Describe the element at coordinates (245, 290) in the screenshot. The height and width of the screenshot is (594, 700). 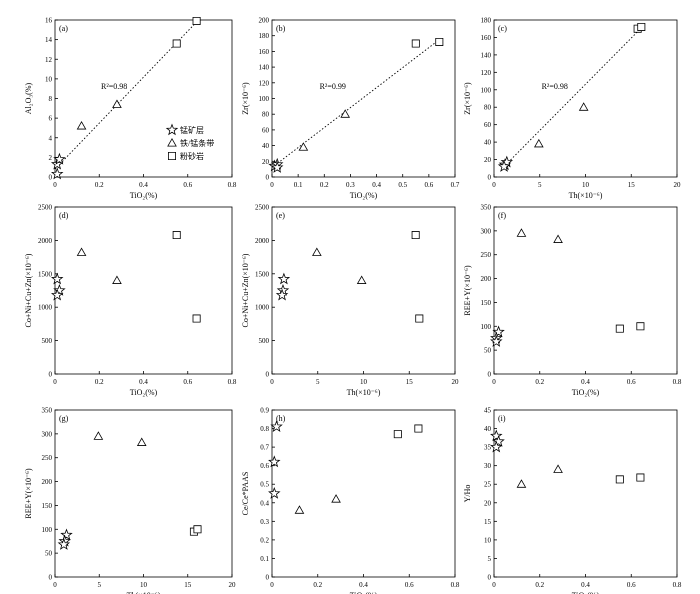
I see `y-axis-label: Co+Ni+Cu+Zn(×10⁻⁶)` at that location.